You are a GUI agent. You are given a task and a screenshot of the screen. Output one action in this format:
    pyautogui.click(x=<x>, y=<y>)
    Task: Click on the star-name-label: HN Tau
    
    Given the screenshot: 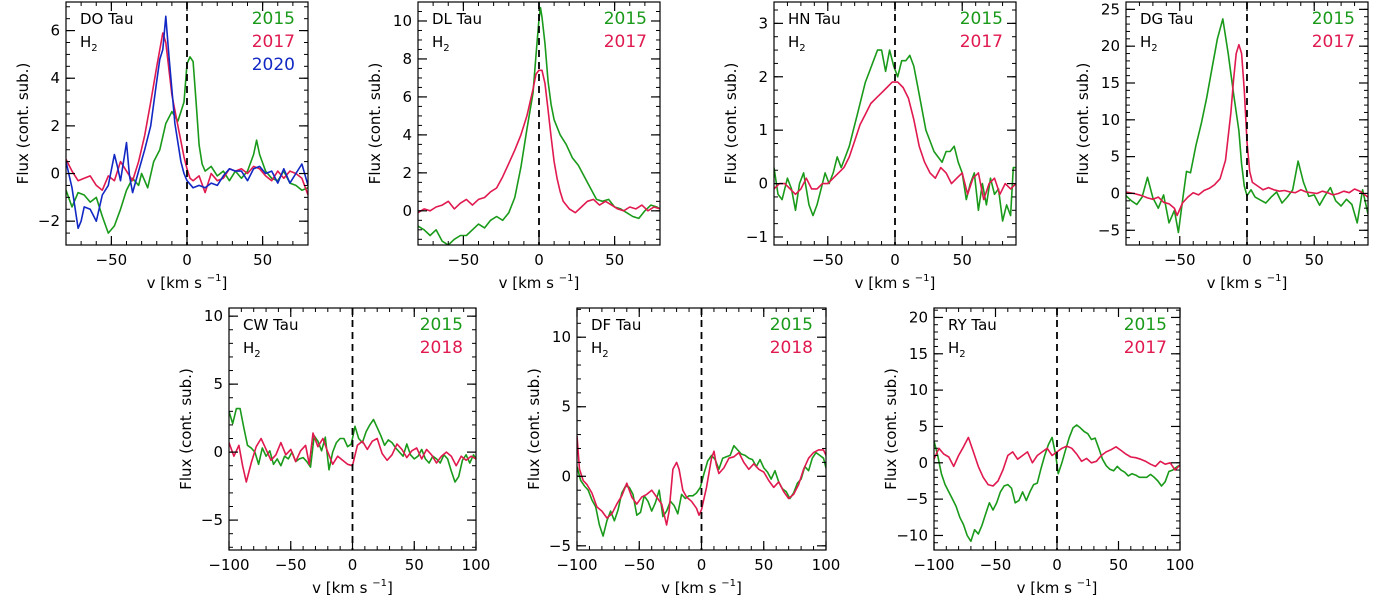 What is the action you would take?
    pyautogui.click(x=814, y=19)
    